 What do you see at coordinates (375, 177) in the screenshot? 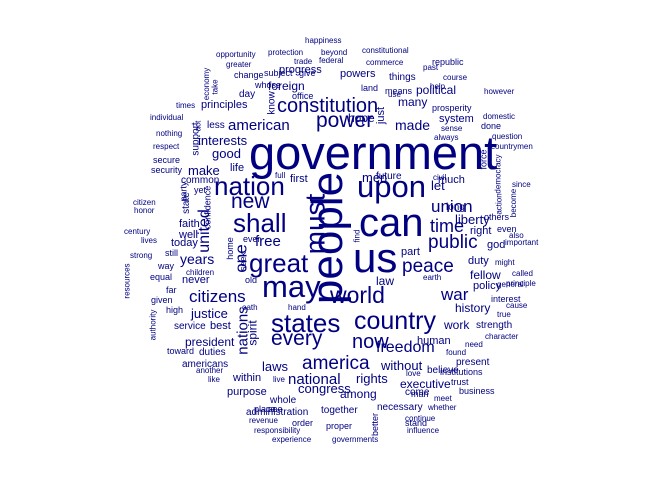
I see `word: men` at bounding box center [375, 177].